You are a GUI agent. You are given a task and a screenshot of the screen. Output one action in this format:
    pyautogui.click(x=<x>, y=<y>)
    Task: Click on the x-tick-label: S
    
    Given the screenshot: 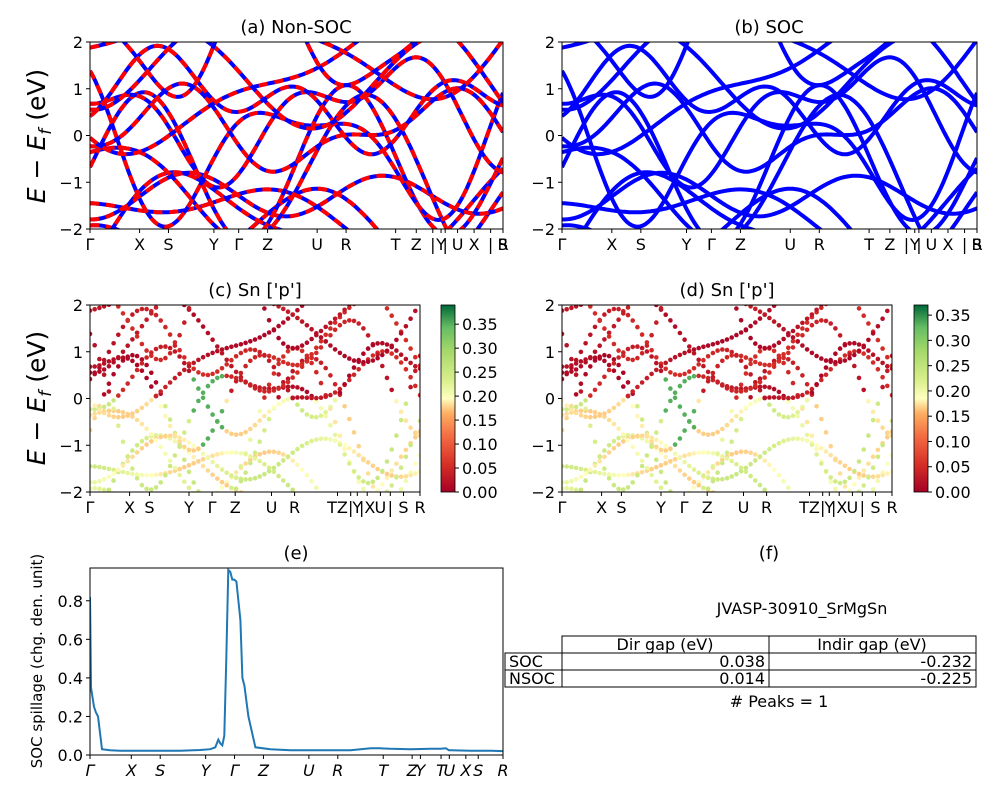 What is the action you would take?
    pyautogui.click(x=160, y=770)
    